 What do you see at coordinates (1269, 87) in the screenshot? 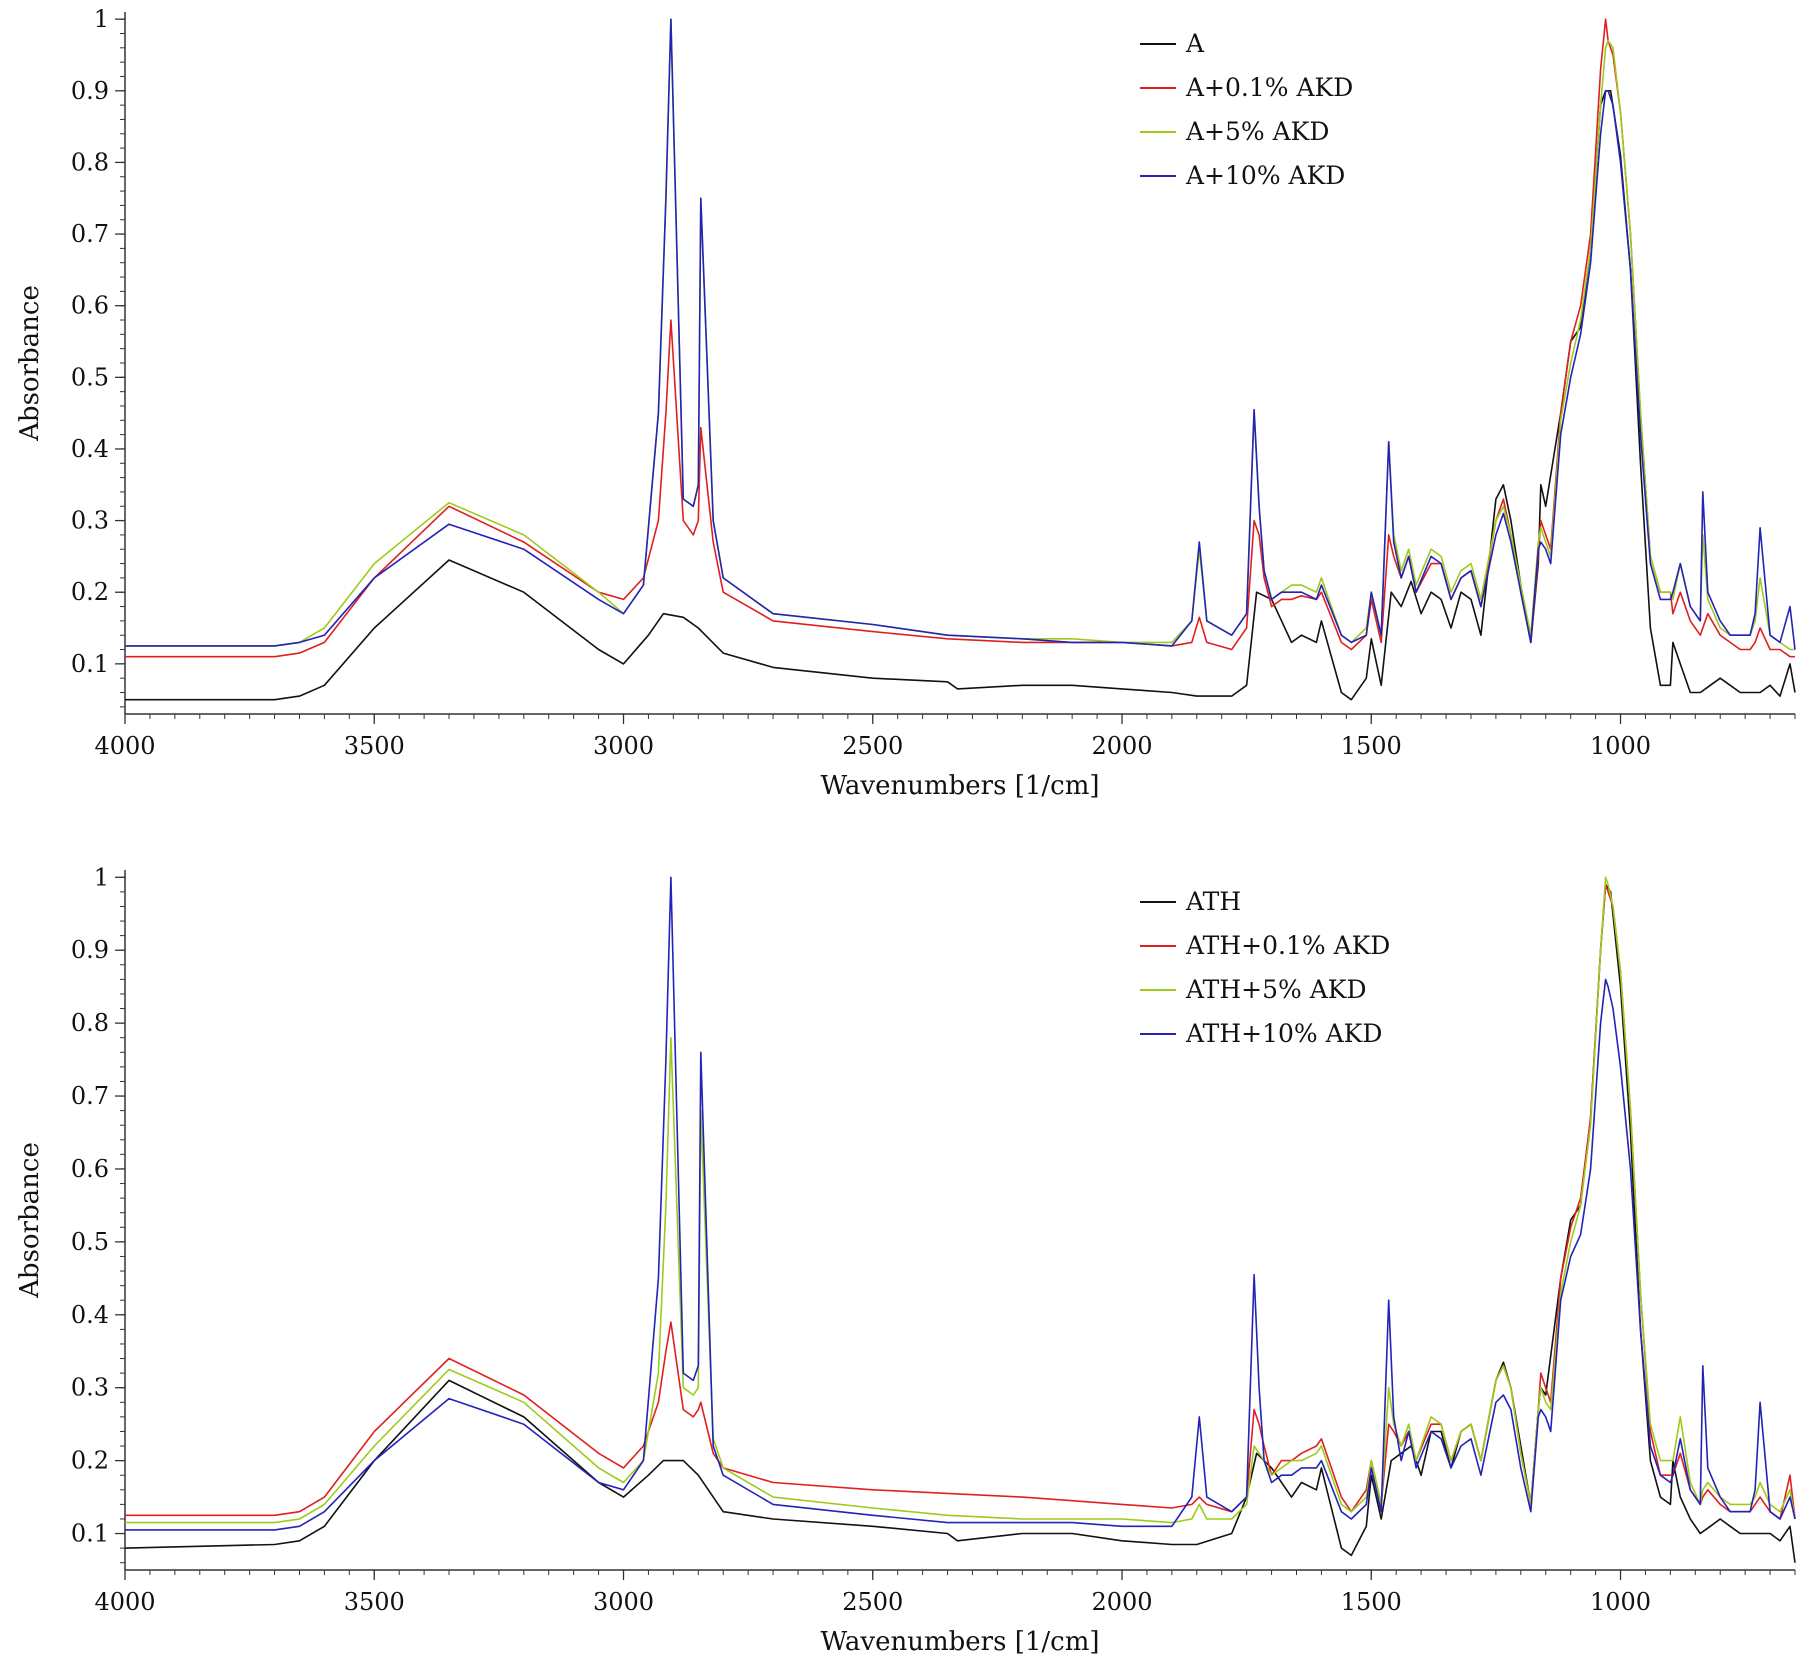
I see `legend-label: A+0.1% AKD` at bounding box center [1269, 87].